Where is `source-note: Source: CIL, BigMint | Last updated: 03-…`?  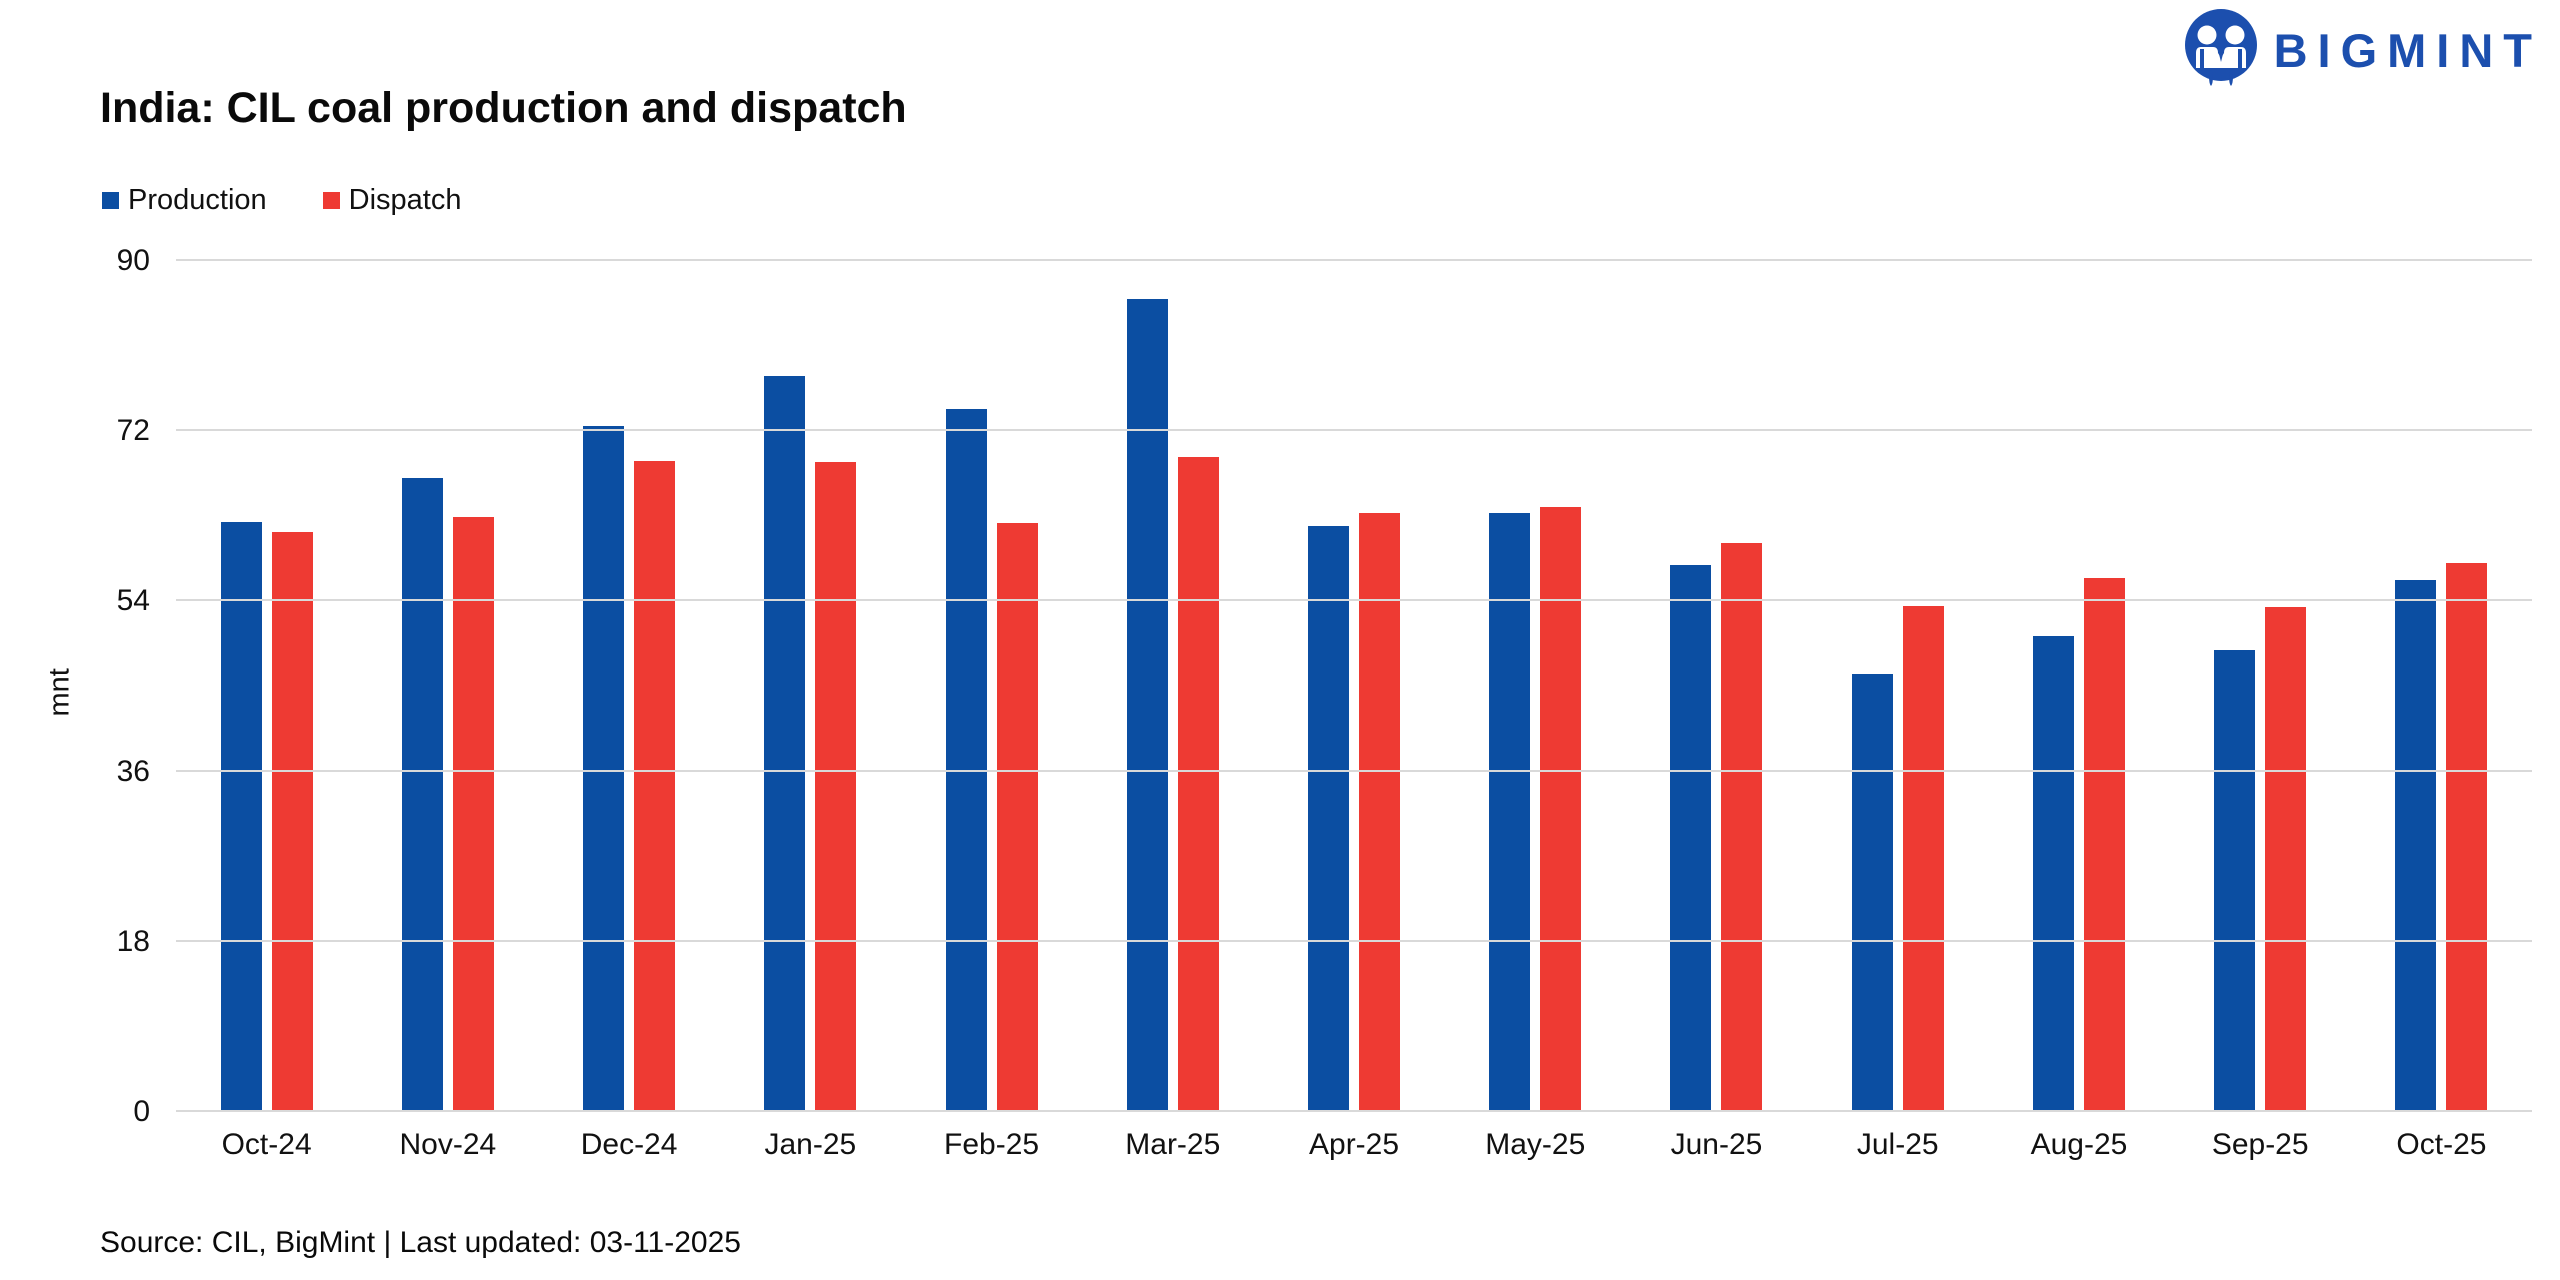
source-note: Source: CIL, BigMint | Last updated: 03-… is located at coordinates (420, 1242).